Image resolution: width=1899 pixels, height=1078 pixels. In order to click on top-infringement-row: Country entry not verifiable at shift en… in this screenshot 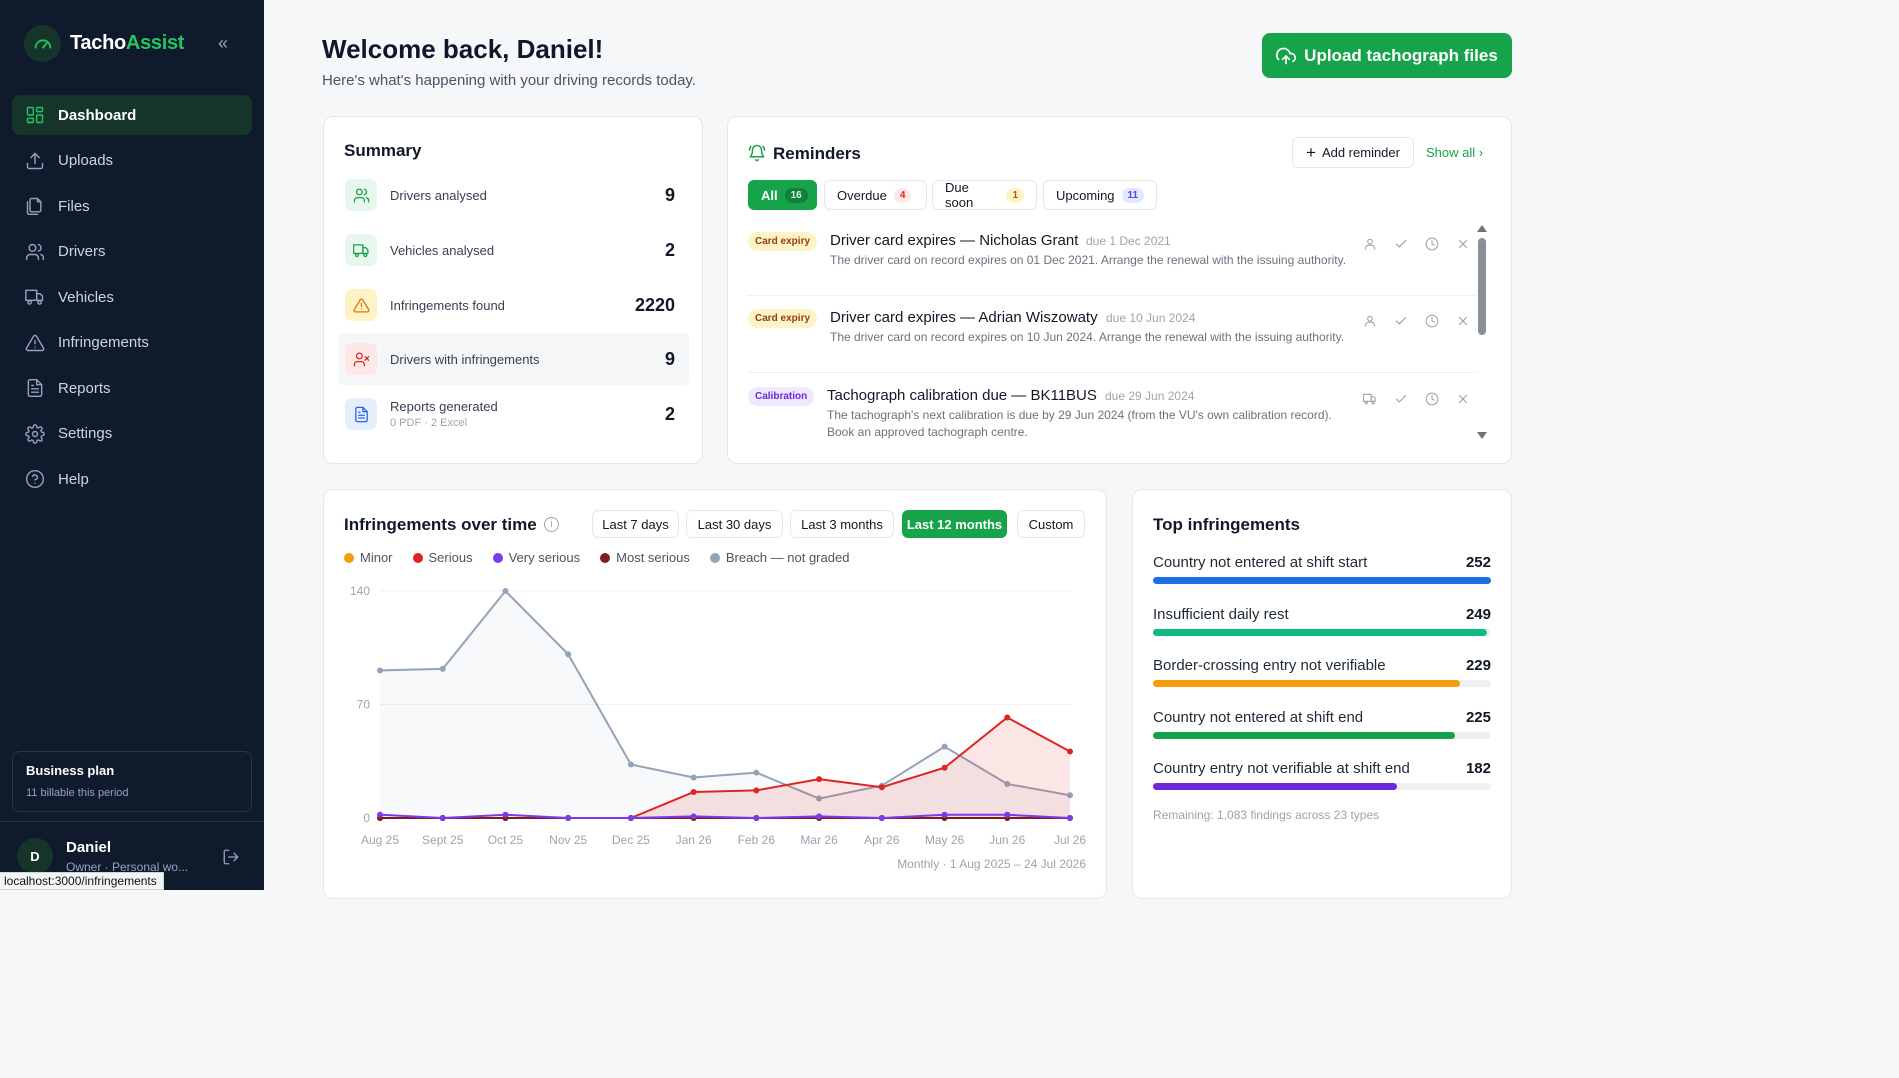, I will do `click(1322, 776)`.